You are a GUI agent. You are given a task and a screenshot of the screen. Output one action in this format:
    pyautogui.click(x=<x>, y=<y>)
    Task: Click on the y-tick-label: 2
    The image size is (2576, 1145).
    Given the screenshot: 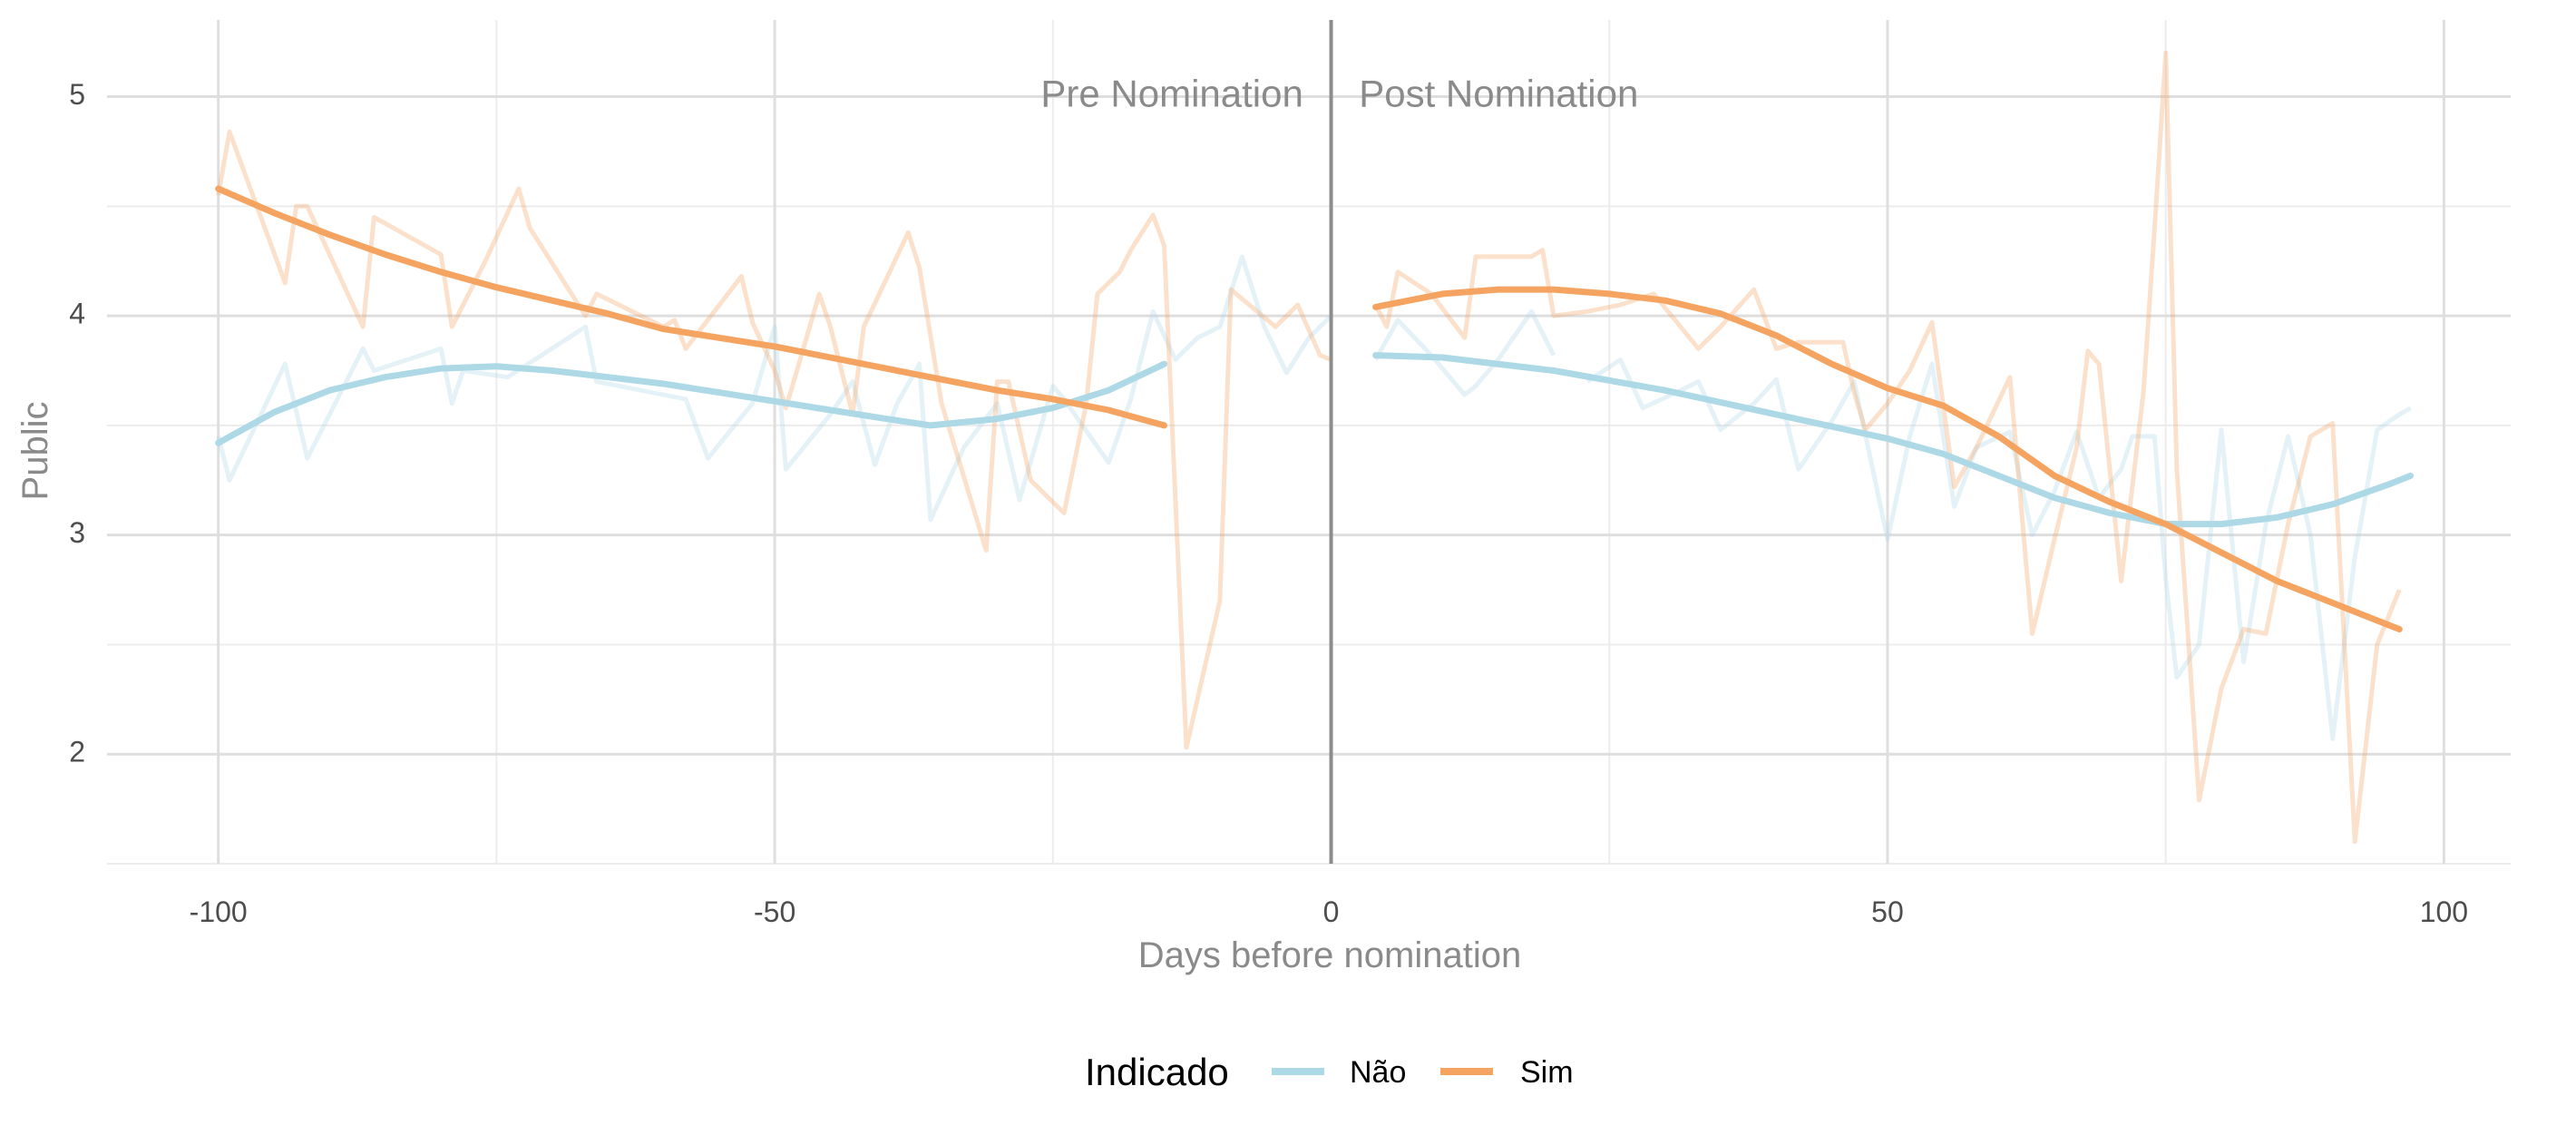 What is the action you would take?
    pyautogui.click(x=77, y=752)
    